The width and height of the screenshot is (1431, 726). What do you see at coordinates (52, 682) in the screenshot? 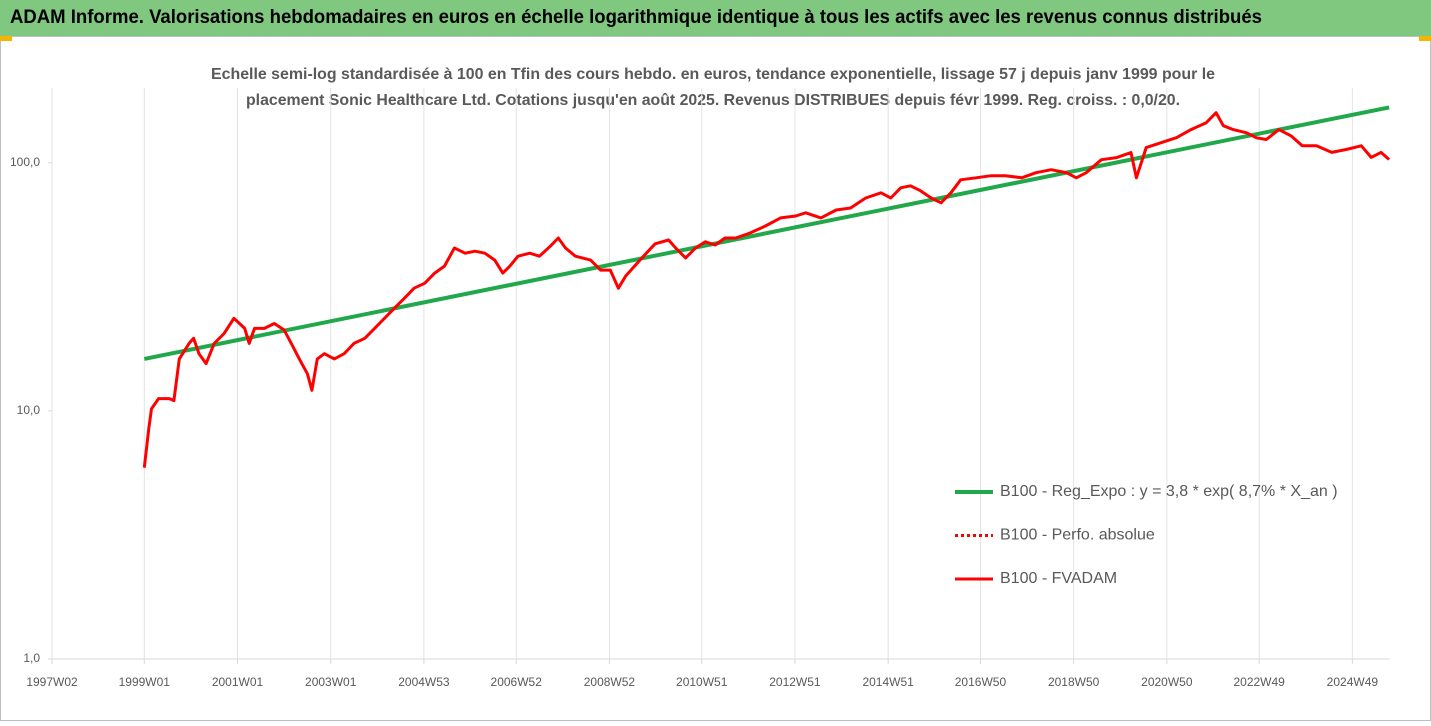
I see `x-tick-label: 1997W02` at bounding box center [52, 682].